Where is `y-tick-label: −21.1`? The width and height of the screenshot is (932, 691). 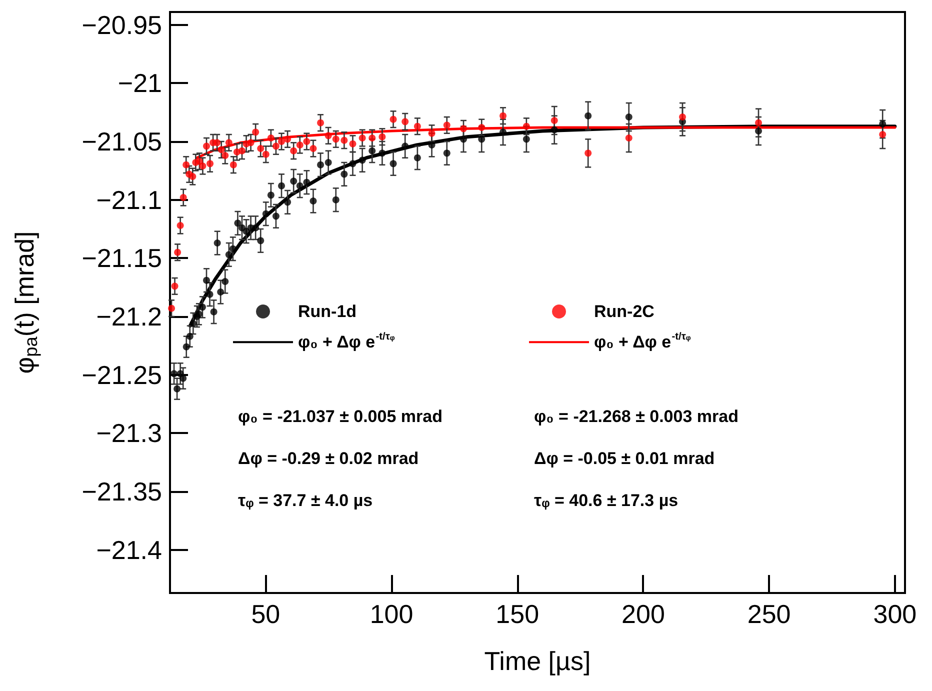 y-tick-label: −21.1 is located at coordinates (129, 199).